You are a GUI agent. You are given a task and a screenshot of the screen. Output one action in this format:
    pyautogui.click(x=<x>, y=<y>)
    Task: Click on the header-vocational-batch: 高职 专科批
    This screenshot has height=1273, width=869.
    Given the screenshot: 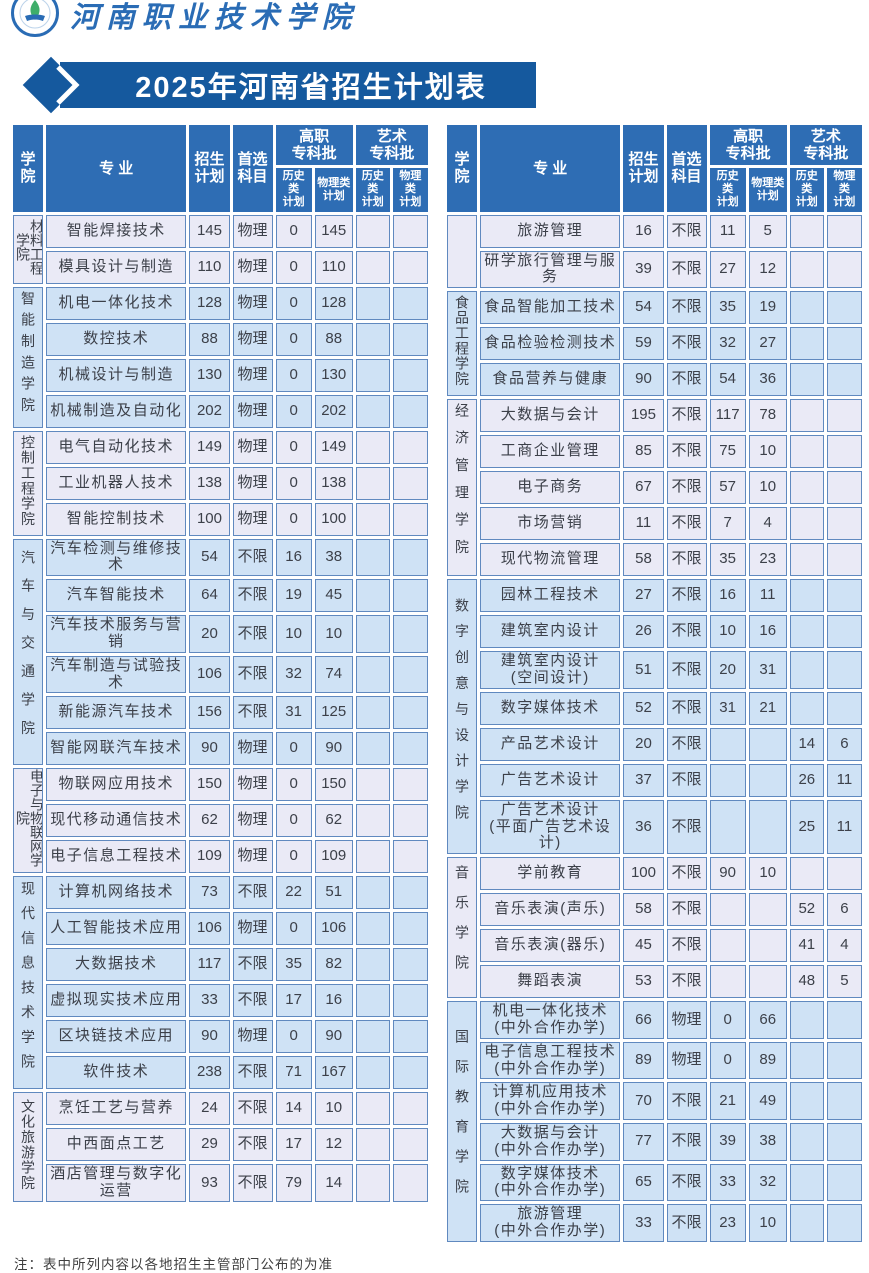 What is the action you would take?
    pyautogui.click(x=314, y=145)
    